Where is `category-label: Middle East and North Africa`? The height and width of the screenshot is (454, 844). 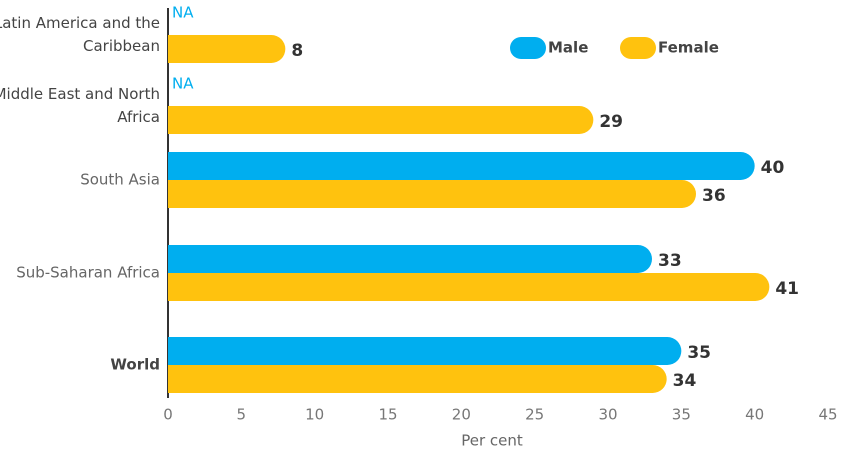 category-label: Middle East and North Africa is located at coordinates (80, 105).